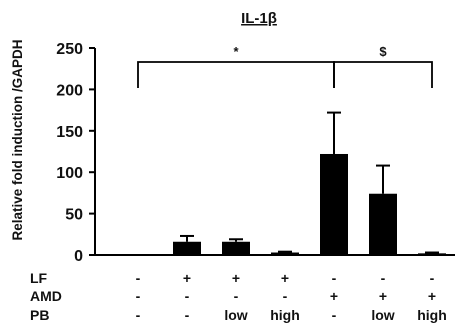  I want to click on y-axis-label: Relative fold induction /GAPDH, so click(17, 139).